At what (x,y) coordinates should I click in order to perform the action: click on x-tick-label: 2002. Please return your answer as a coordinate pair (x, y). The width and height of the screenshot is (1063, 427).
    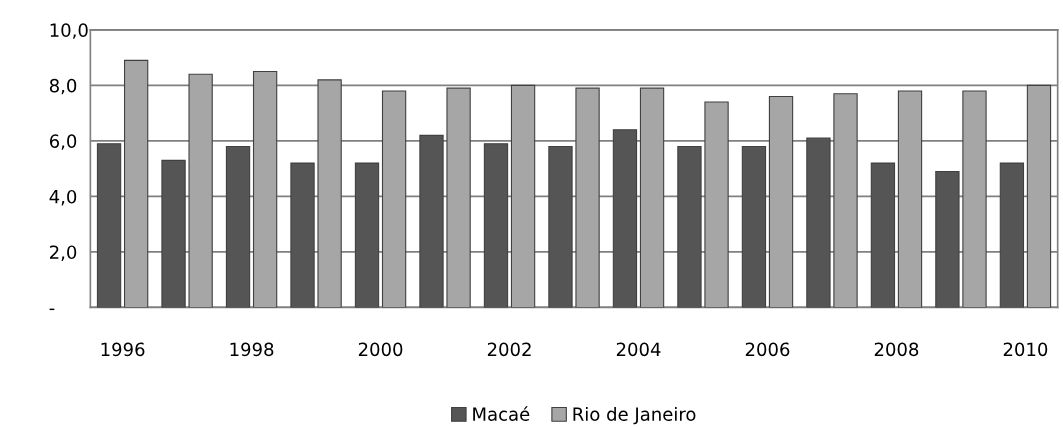
    Looking at the image, I should click on (509, 349).